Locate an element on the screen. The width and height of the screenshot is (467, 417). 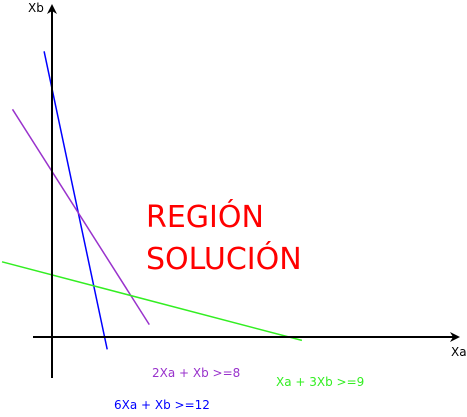
y-axis-label: Xb is located at coordinates (36, 8).